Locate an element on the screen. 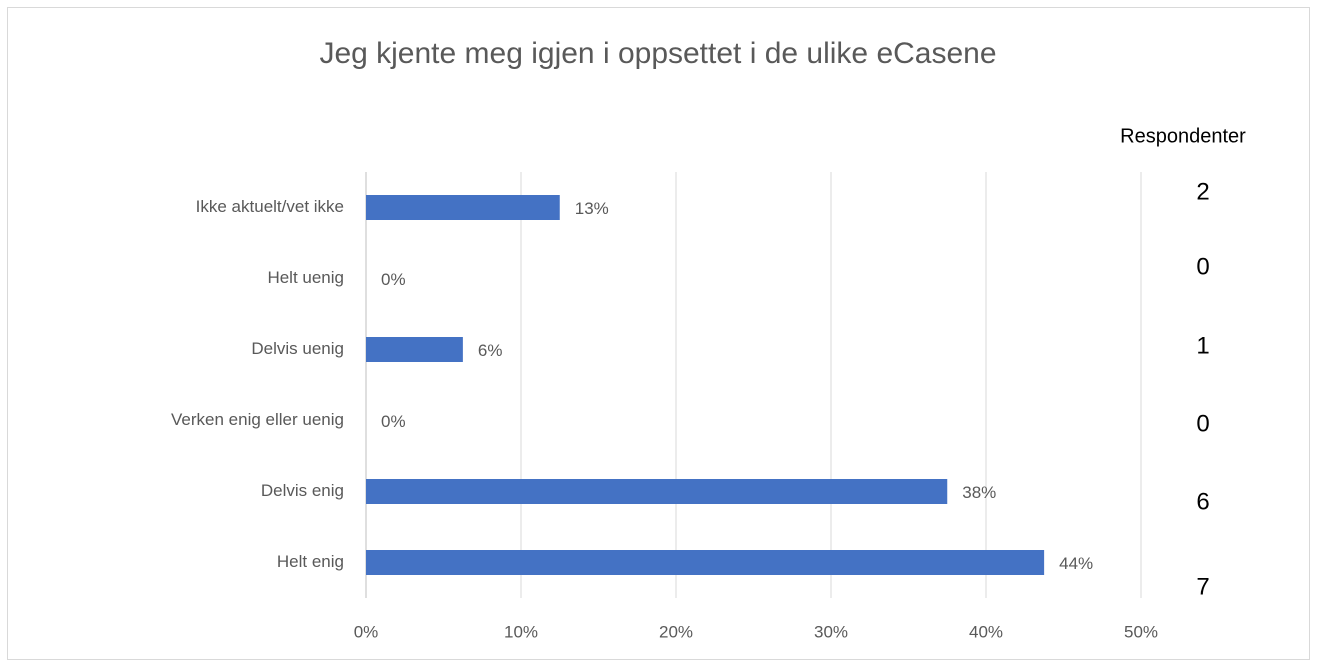 The height and width of the screenshot is (666, 1317). x-tick-label: 20% is located at coordinates (676, 631).